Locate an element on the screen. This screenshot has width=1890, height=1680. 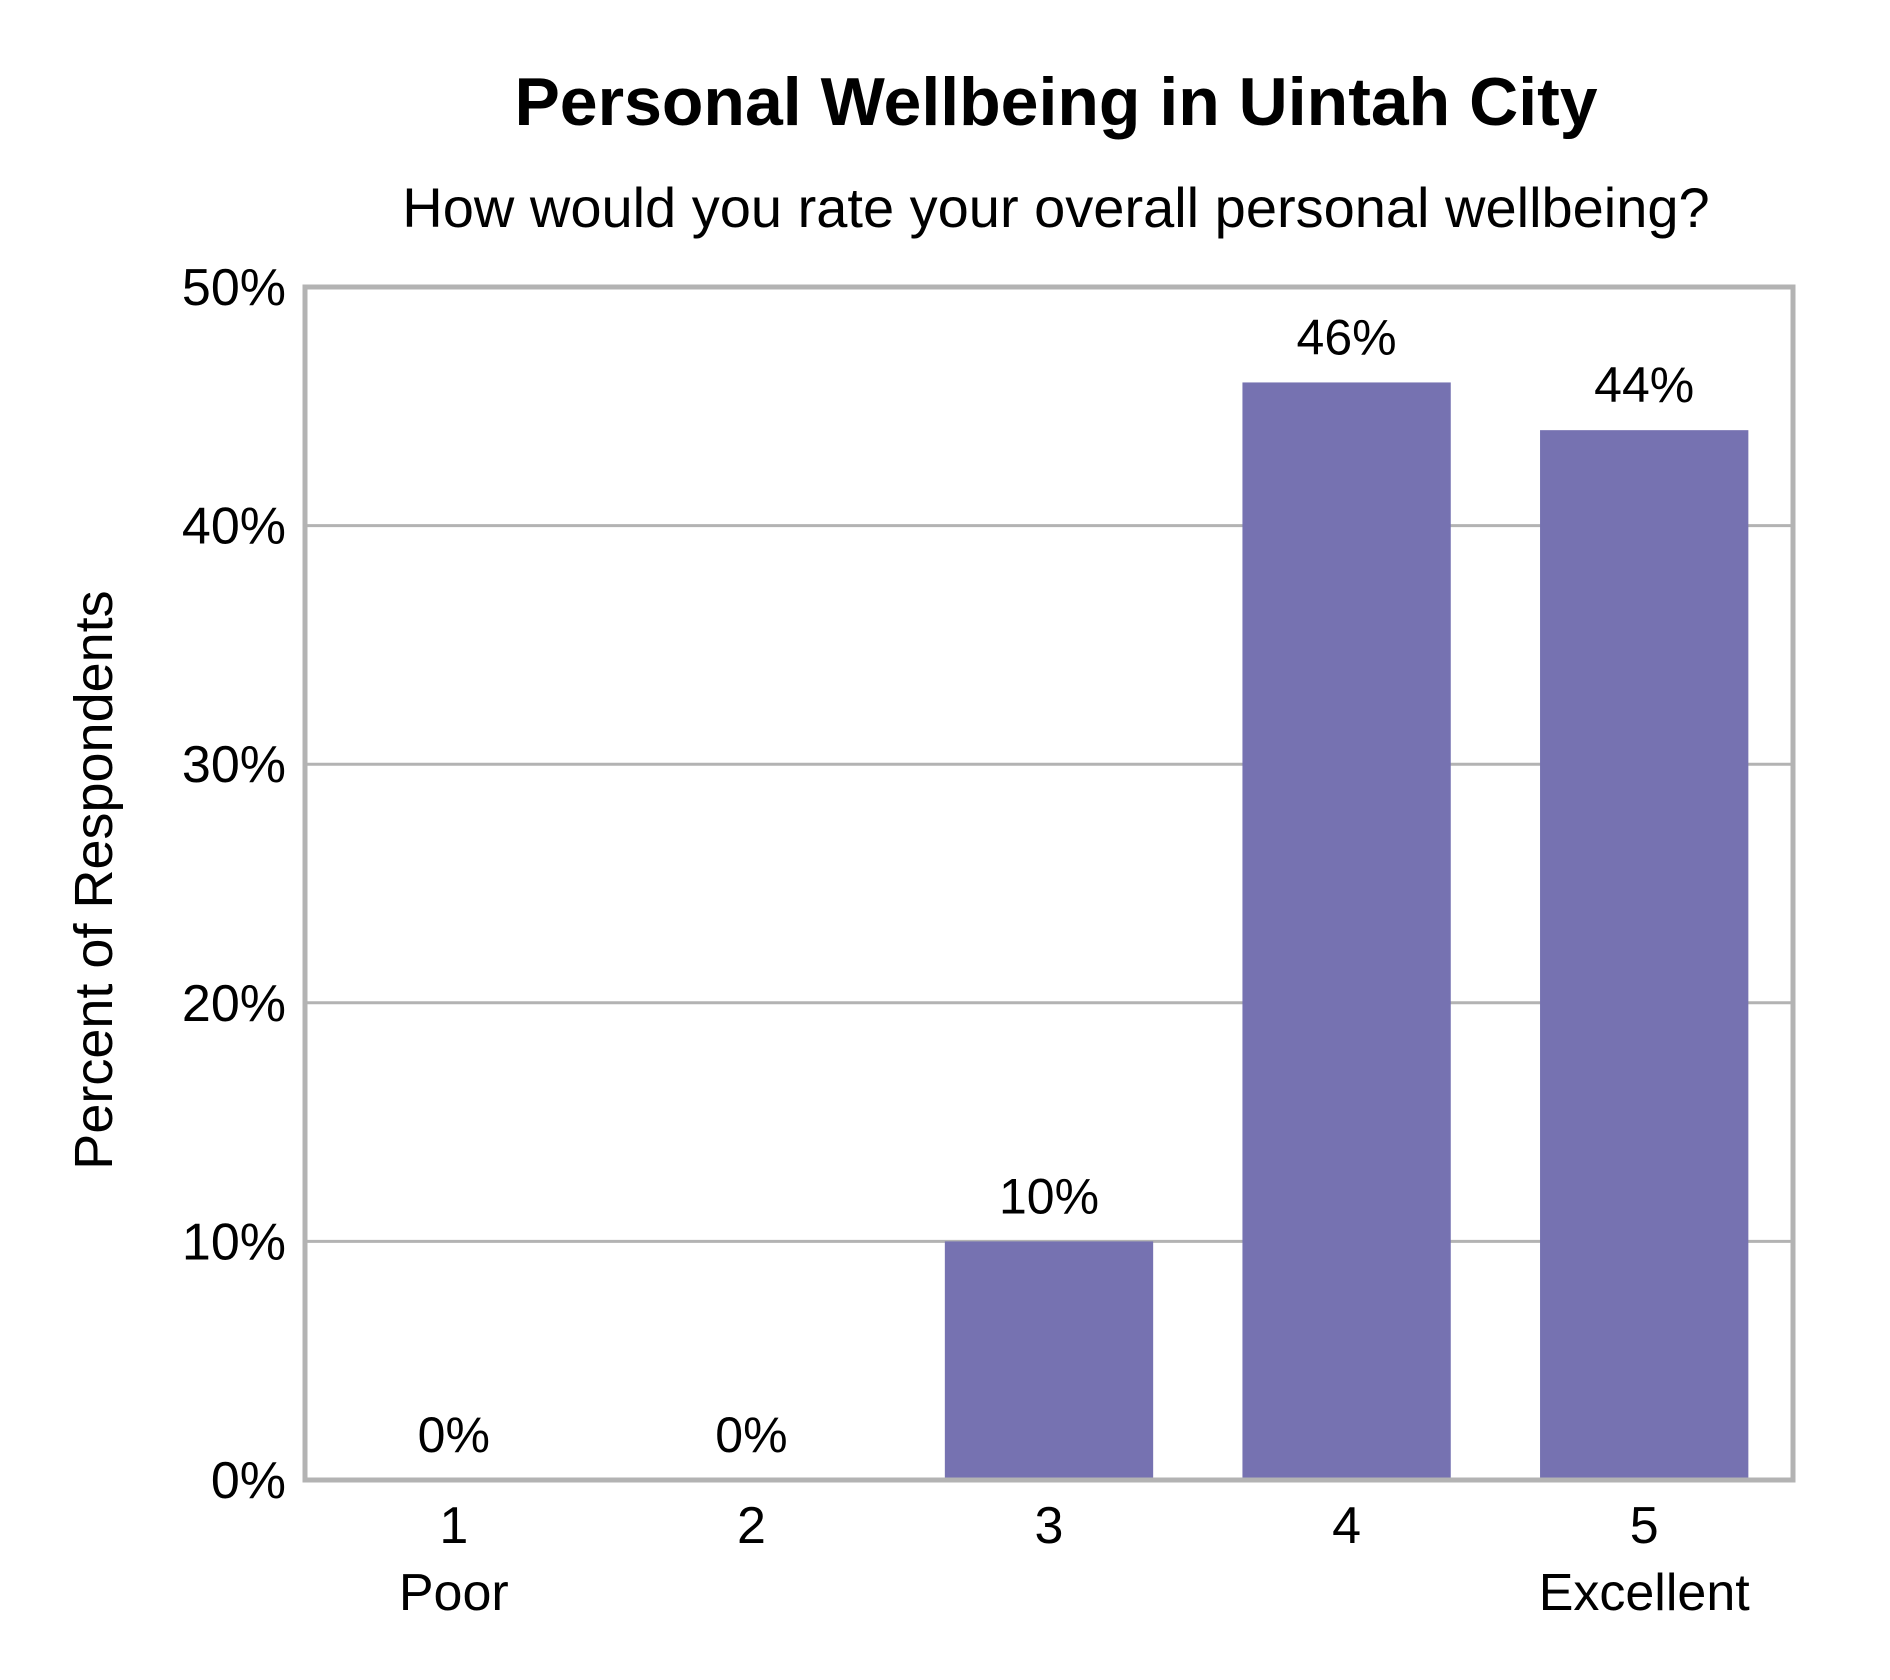
x-tick-label: 2 is located at coordinates (751, 1526).